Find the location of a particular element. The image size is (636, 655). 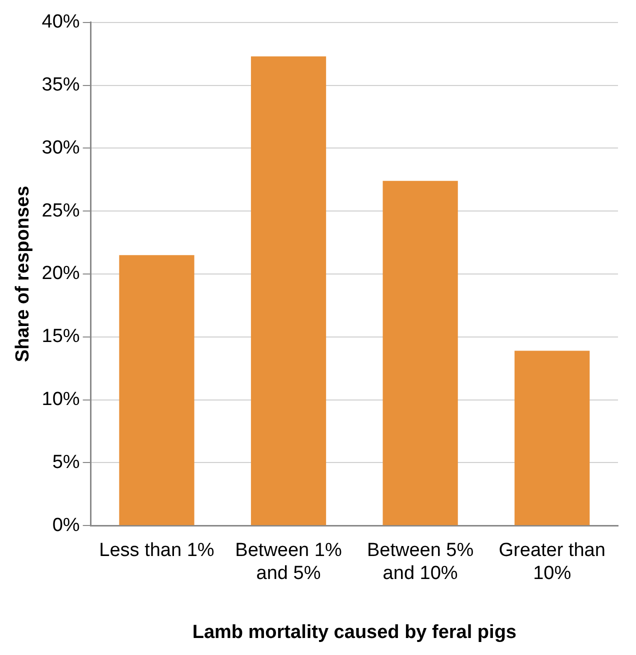

x-tick-label: Between 5% and 10% is located at coordinates (420, 562).